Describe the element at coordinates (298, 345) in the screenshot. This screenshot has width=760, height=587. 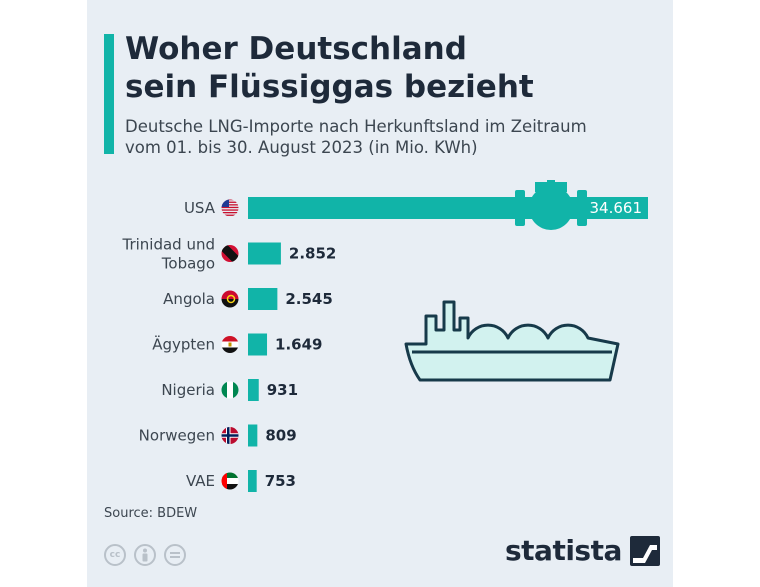
I see `value-label: 1.649` at that location.